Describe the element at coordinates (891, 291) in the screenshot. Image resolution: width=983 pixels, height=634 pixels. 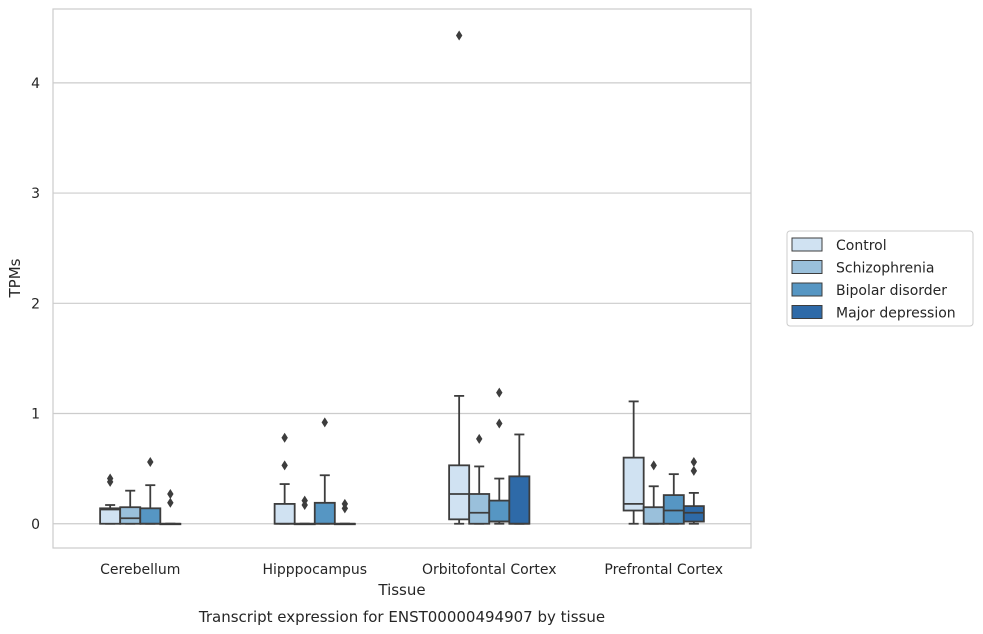
I see `legend-label: Bipolar disorder` at that location.